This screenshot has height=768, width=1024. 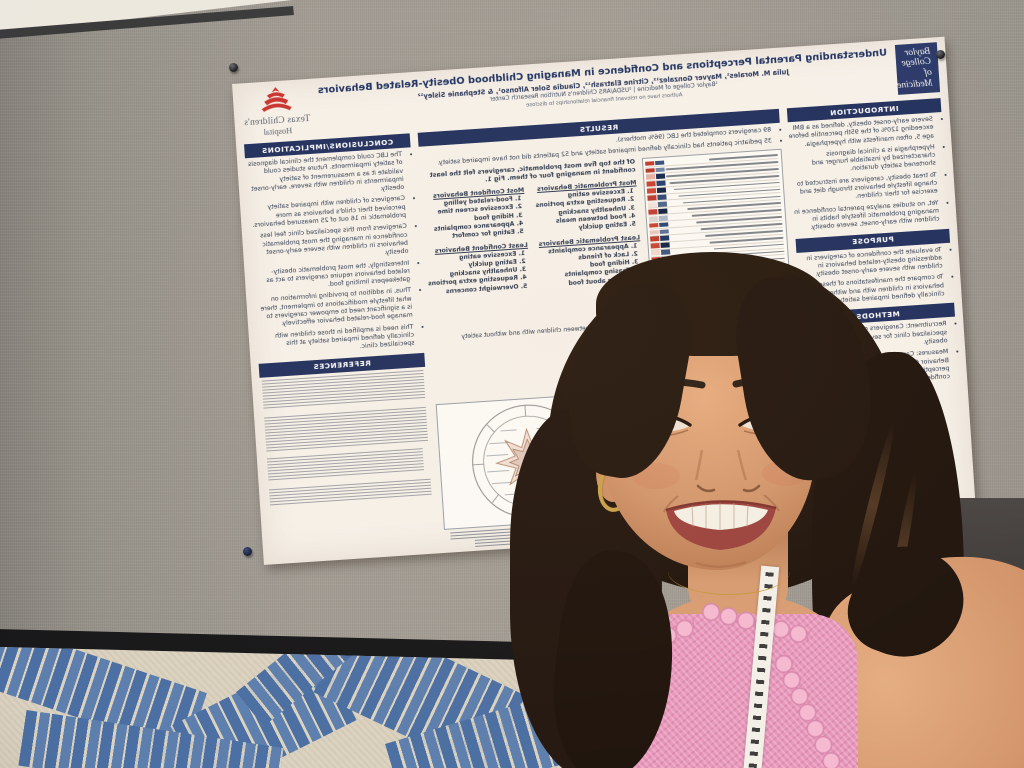 What do you see at coordinates (729, 571) in the screenshot?
I see `gold-necklace` at bounding box center [729, 571].